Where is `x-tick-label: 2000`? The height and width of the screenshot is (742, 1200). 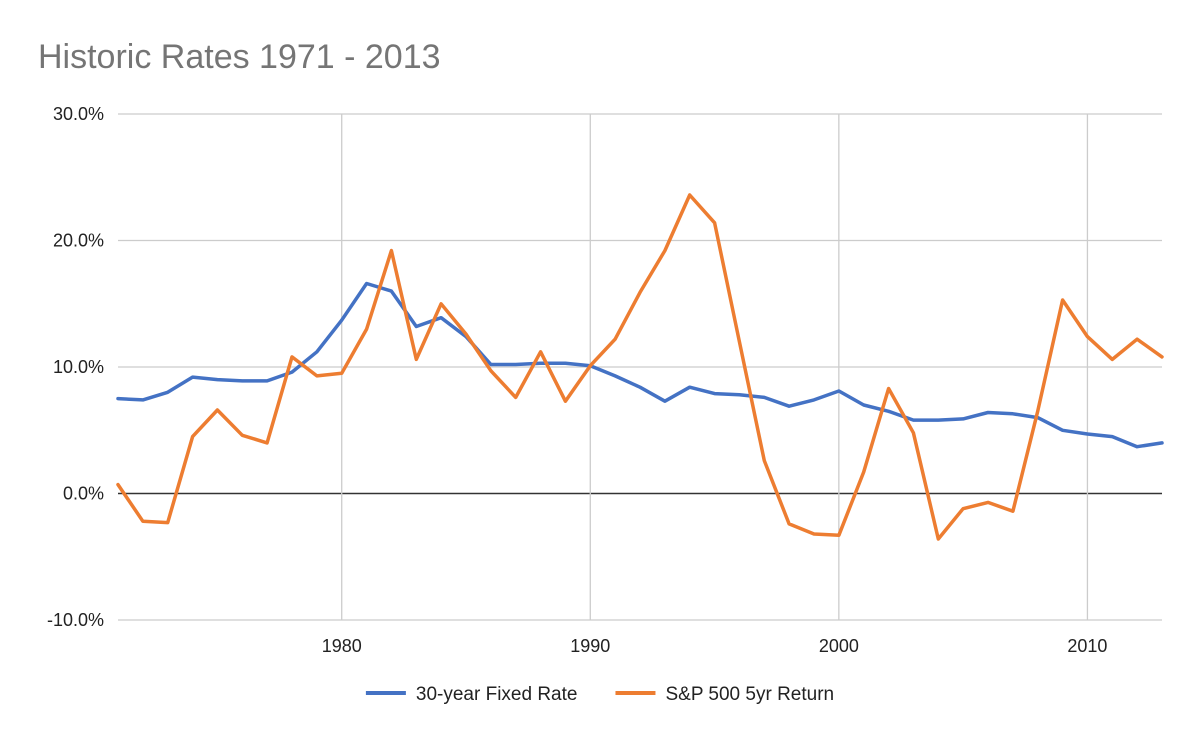 x-tick-label: 2000 is located at coordinates (839, 646).